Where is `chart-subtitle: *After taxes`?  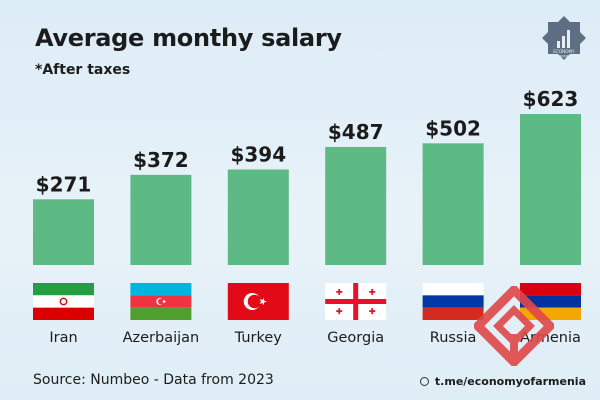 chart-subtitle: *After taxes is located at coordinates (83, 70).